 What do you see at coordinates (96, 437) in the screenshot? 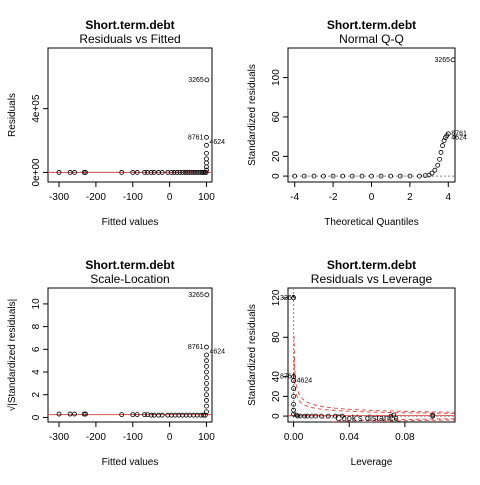
I see `x-tick-label: -200` at bounding box center [96, 437].